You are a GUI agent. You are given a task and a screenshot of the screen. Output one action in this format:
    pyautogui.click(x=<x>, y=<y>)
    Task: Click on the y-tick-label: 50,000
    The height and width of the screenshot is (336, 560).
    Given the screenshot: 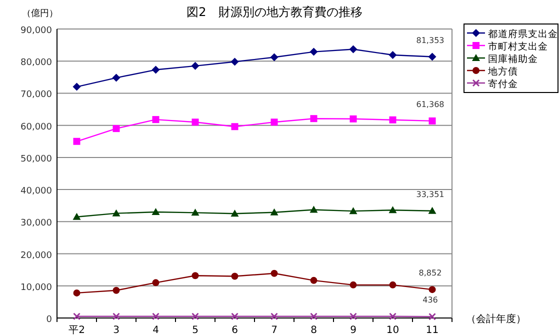 What is the action you would take?
    pyautogui.click(x=36, y=159)
    